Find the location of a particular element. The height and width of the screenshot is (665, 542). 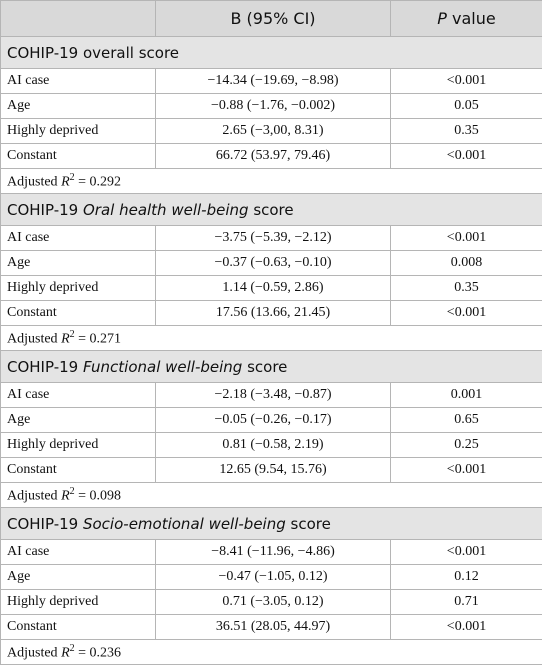

cell: 17.56 (13.66, 21.45) is located at coordinates (273, 313).